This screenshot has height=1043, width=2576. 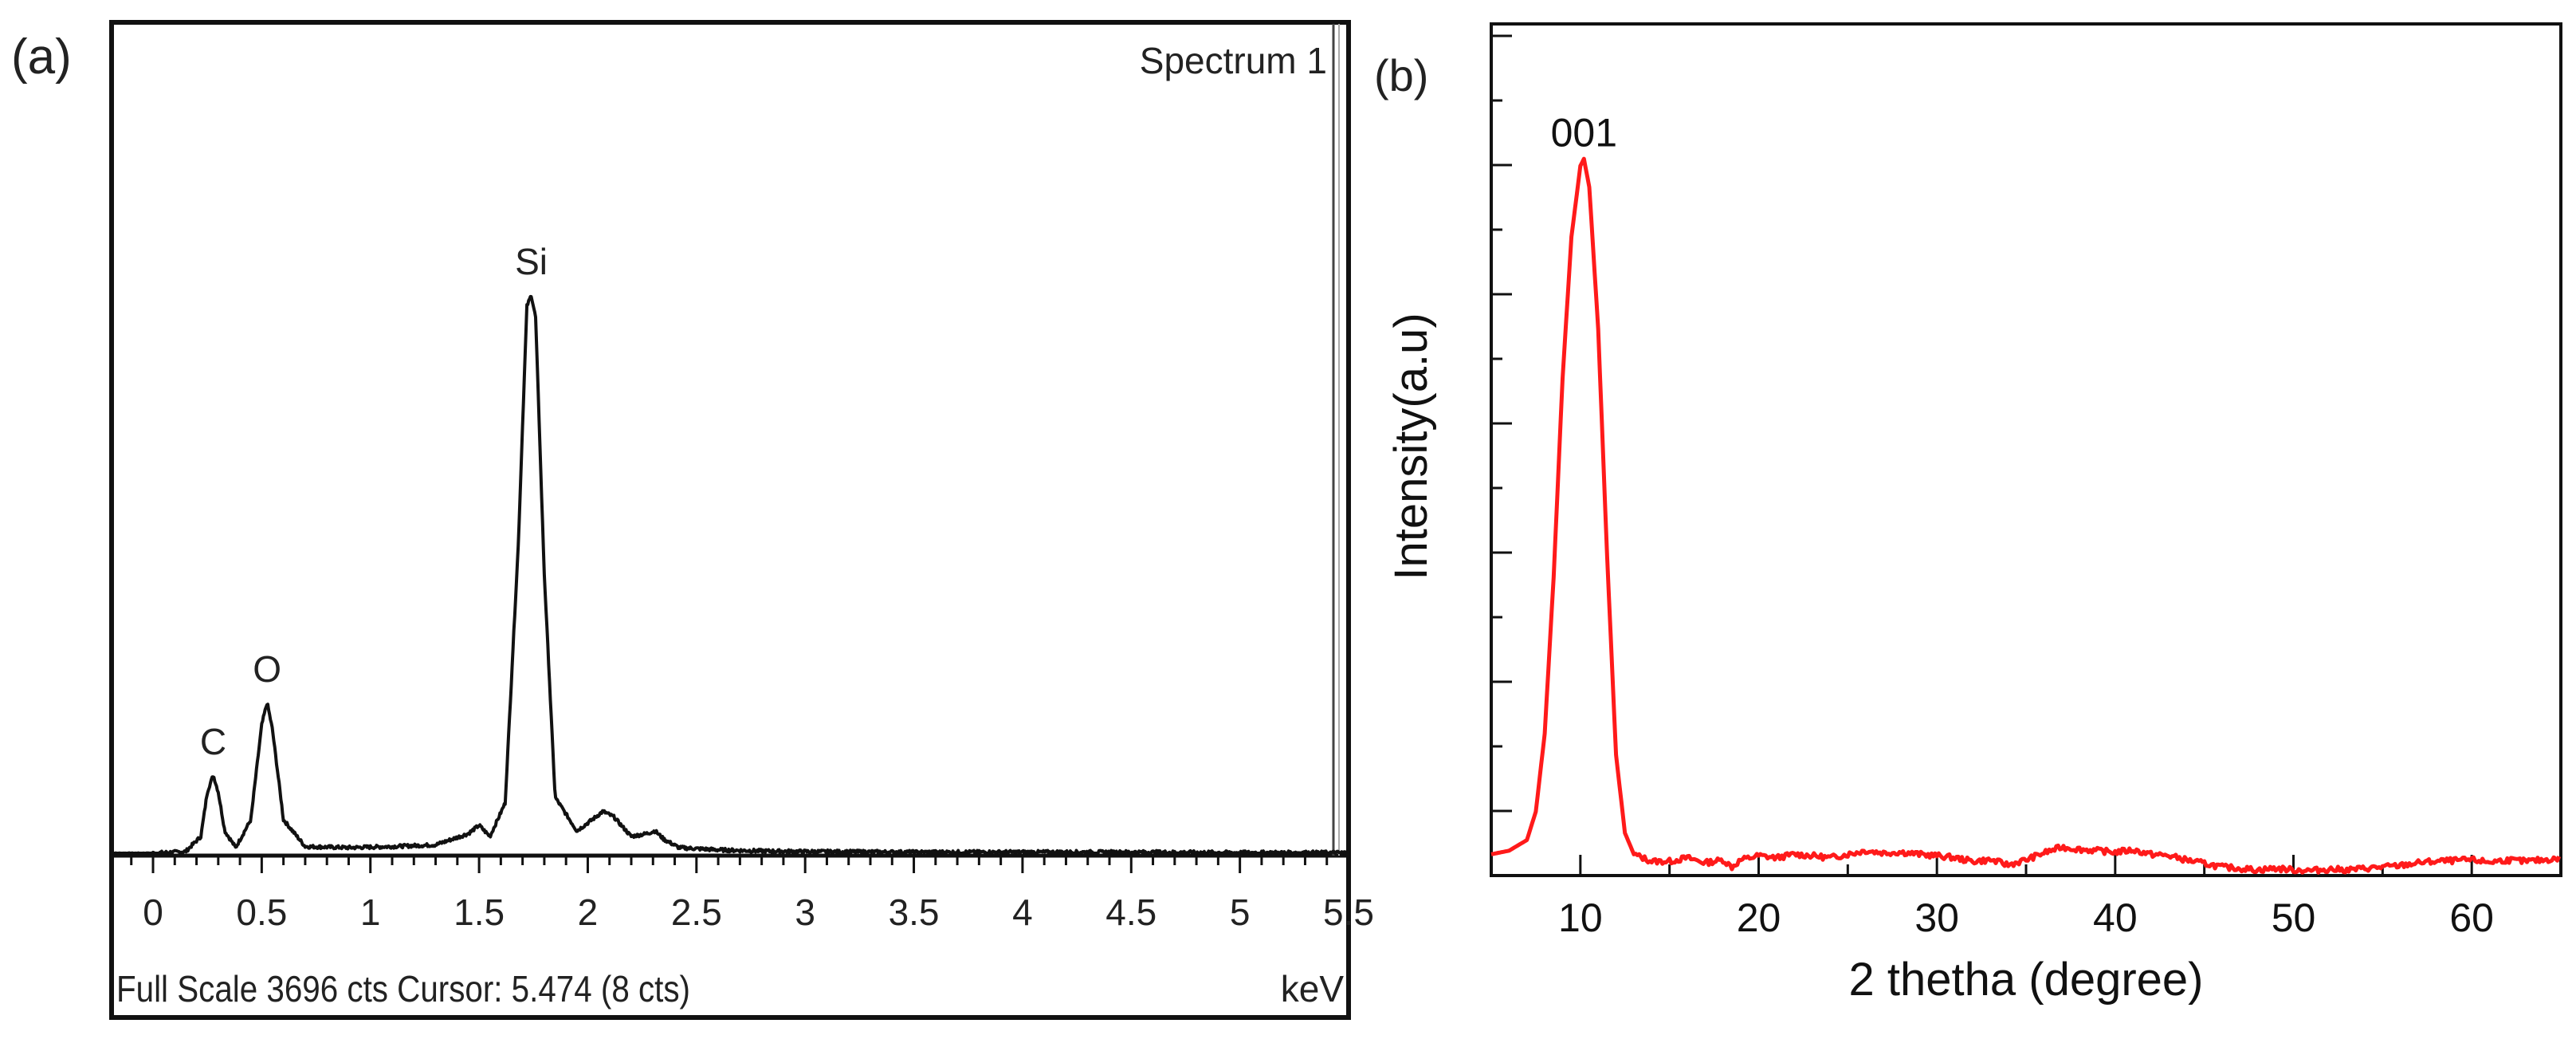 I want to click on panel-b-label: (b), so click(x=1401, y=75).